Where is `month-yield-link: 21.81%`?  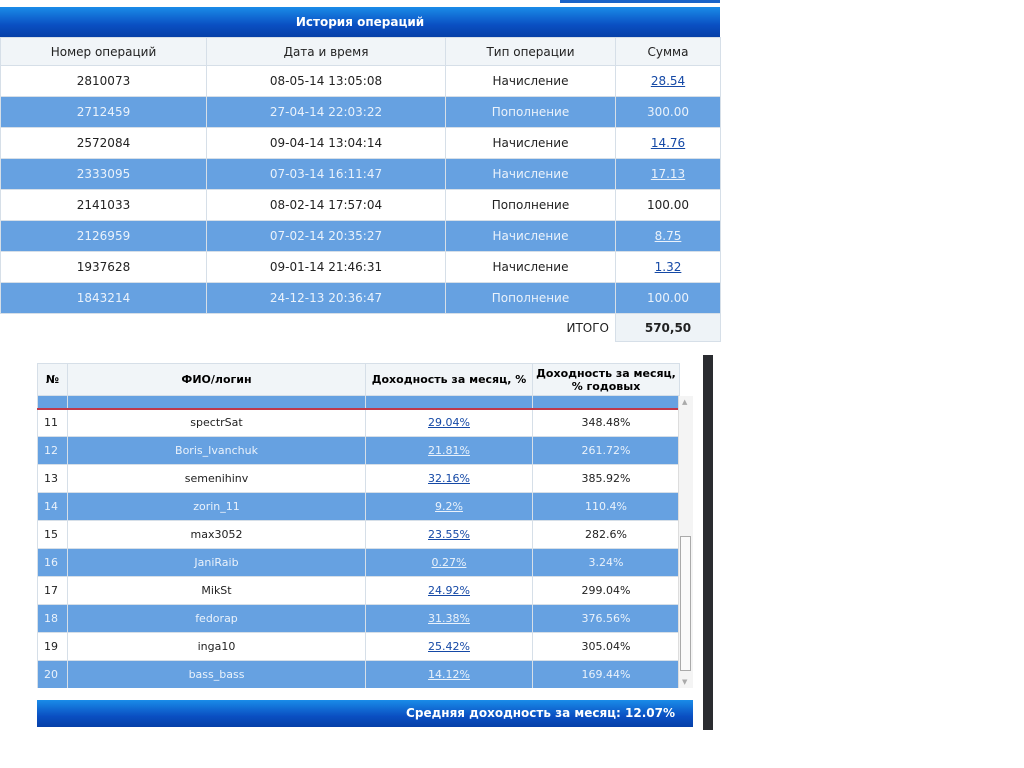
month-yield-link: 21.81% is located at coordinates (449, 450).